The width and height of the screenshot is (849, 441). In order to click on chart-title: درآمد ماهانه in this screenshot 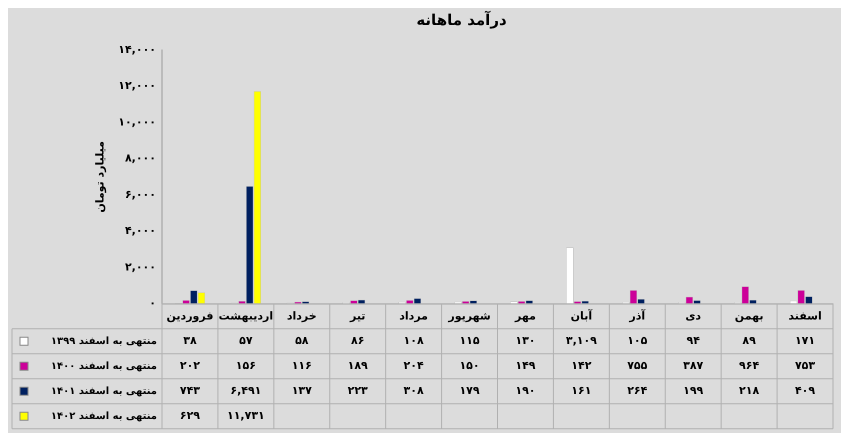, I will do `click(461, 19)`.